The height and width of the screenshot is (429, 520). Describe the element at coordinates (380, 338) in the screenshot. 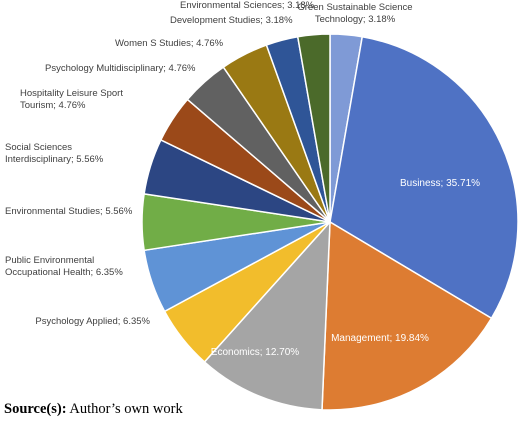

I see `data-label: Management; 19.84%` at that location.